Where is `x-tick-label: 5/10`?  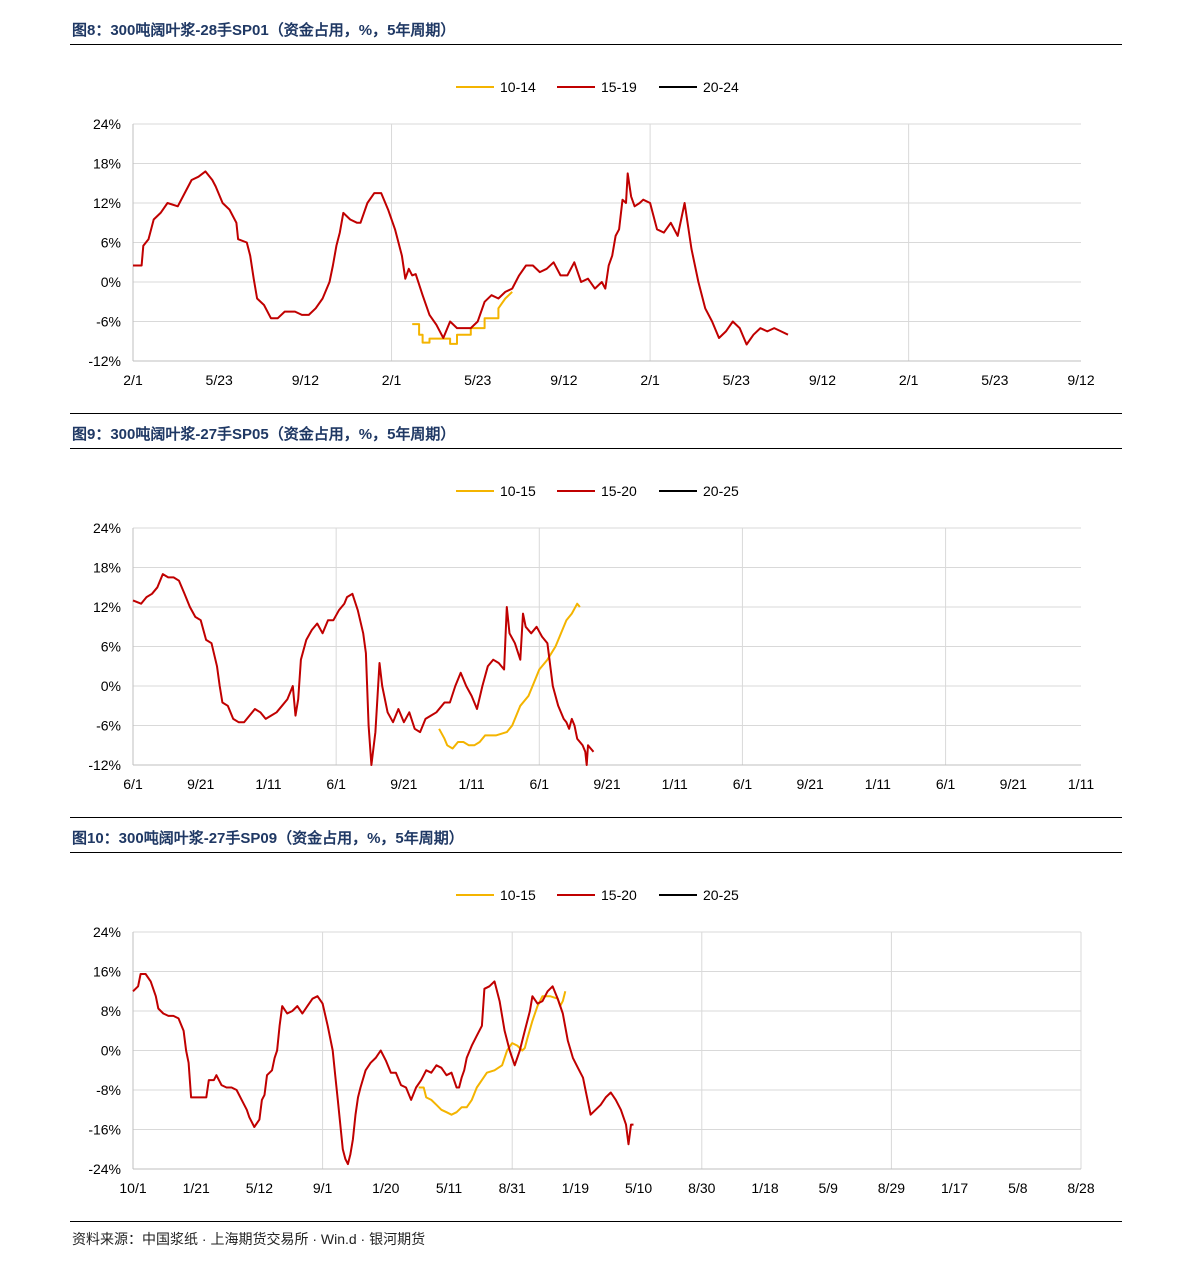
x-tick-label: 5/10 is located at coordinates (638, 1188).